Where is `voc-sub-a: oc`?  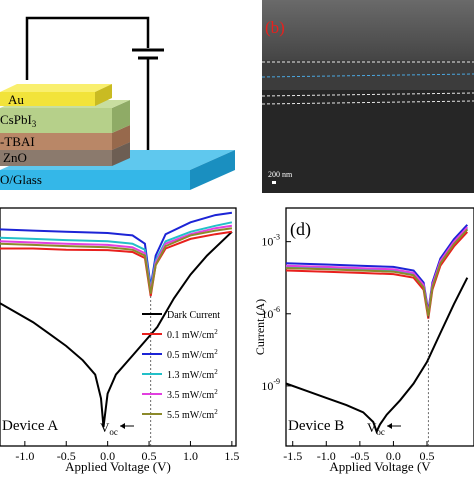 voc-sub-a: oc is located at coordinates (113, 432).